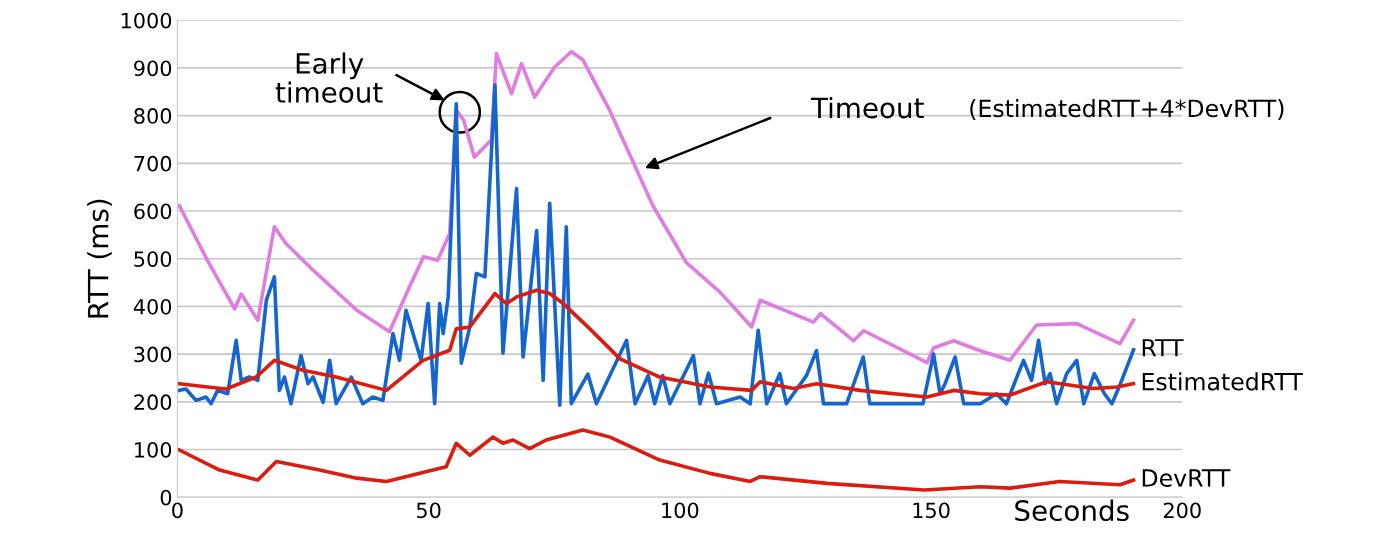  Describe the element at coordinates (177, 510) in the screenshot. I see `x-tick-label: 0` at that location.